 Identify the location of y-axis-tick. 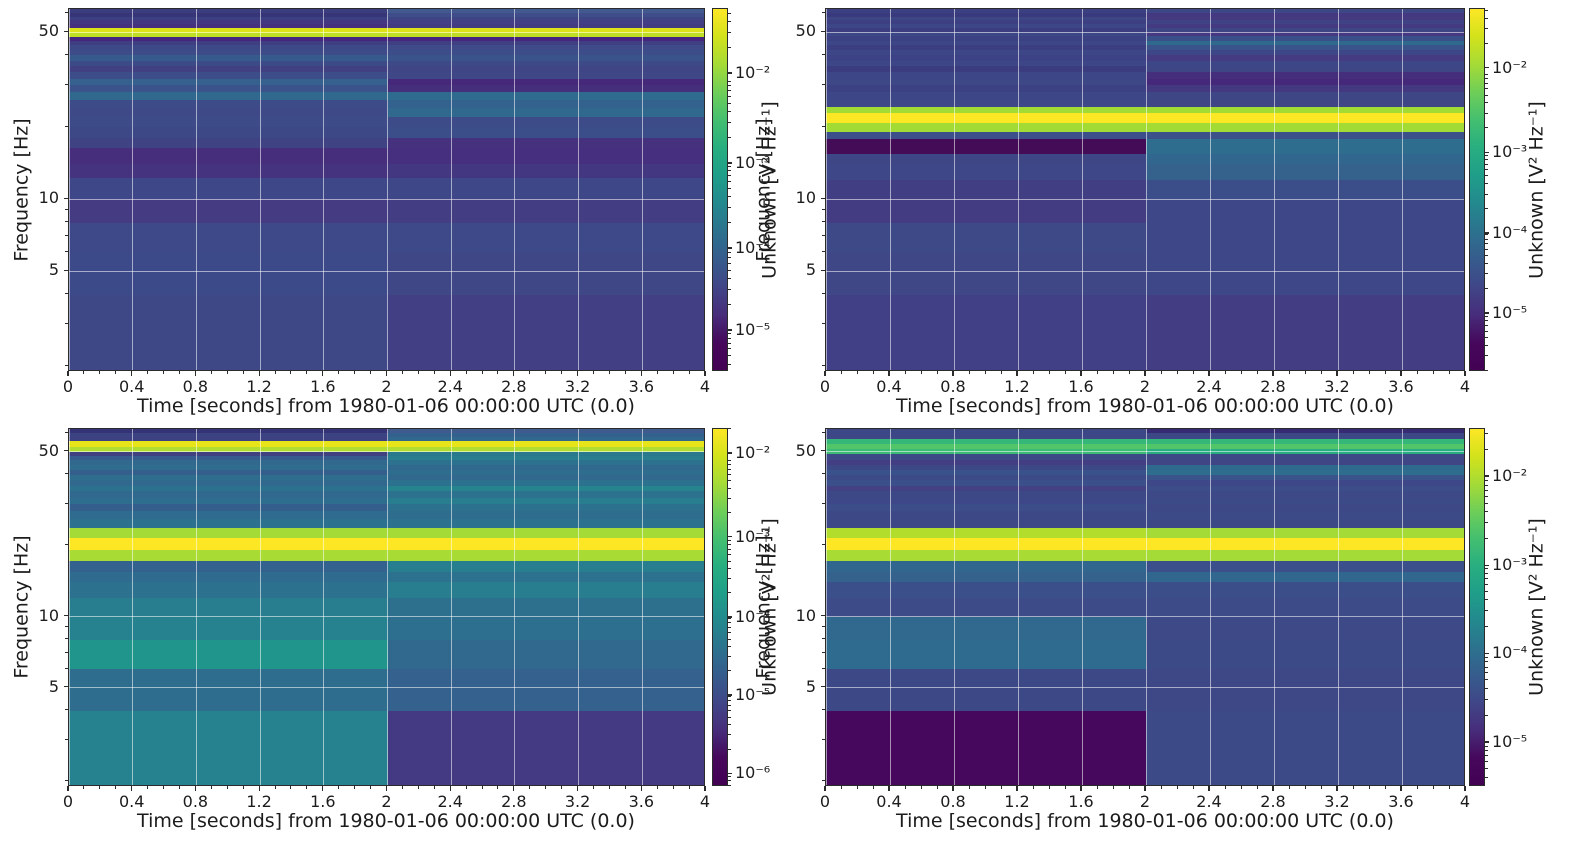
(65, 198).